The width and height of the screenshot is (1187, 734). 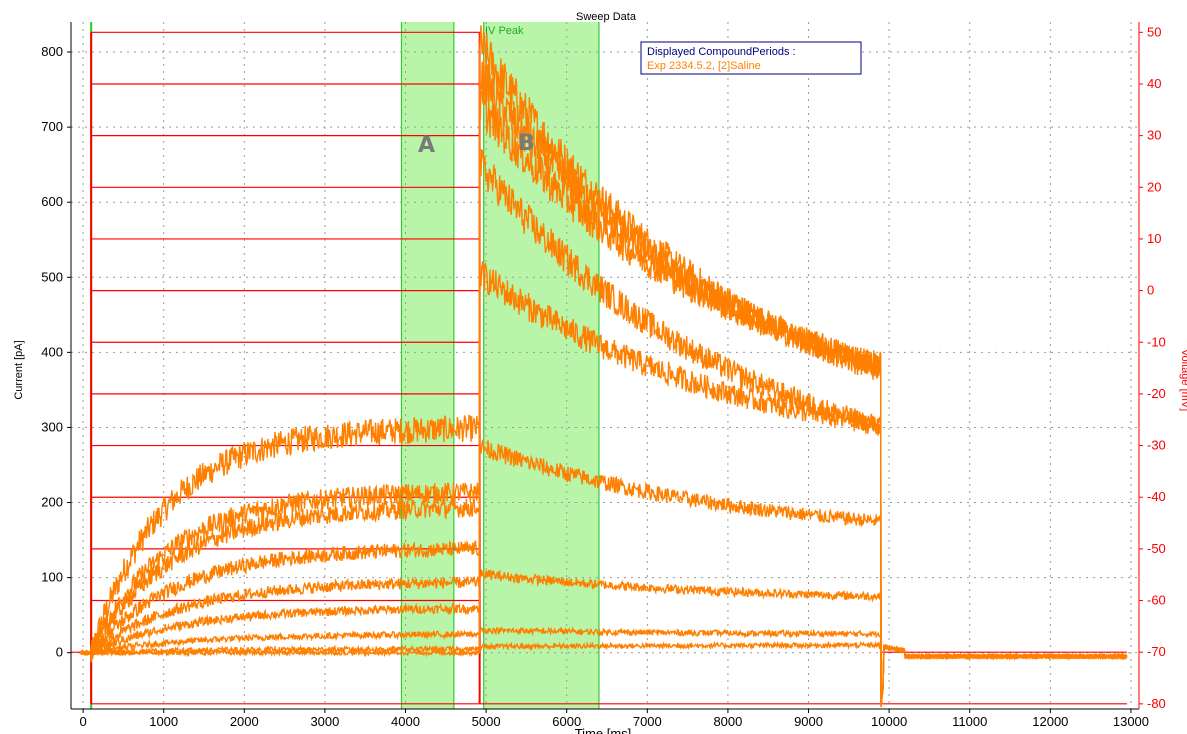 I want to click on region-a, so click(x=427, y=365).